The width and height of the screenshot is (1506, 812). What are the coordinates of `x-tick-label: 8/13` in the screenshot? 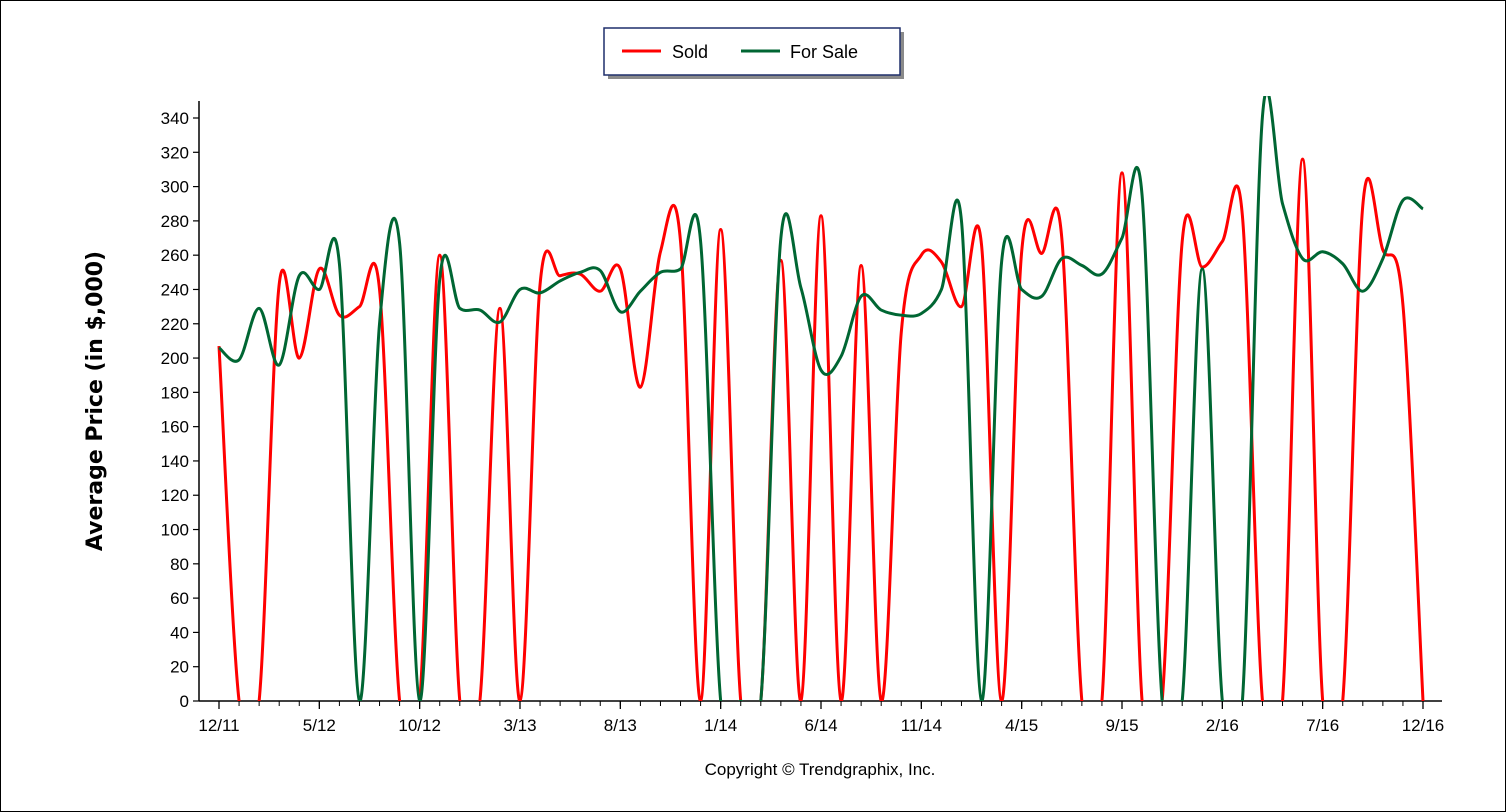 It's located at (620, 725).